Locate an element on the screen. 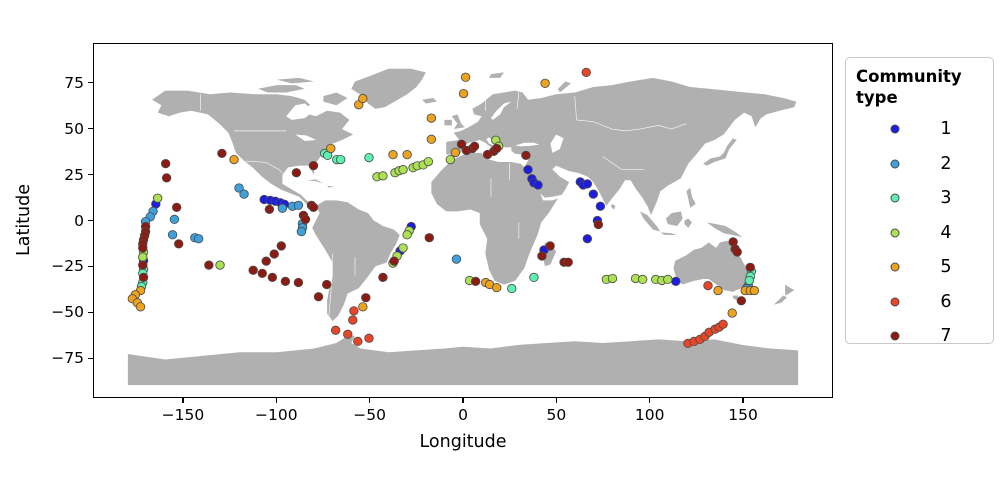  x-axis-label: Longitude is located at coordinates (463, 442).